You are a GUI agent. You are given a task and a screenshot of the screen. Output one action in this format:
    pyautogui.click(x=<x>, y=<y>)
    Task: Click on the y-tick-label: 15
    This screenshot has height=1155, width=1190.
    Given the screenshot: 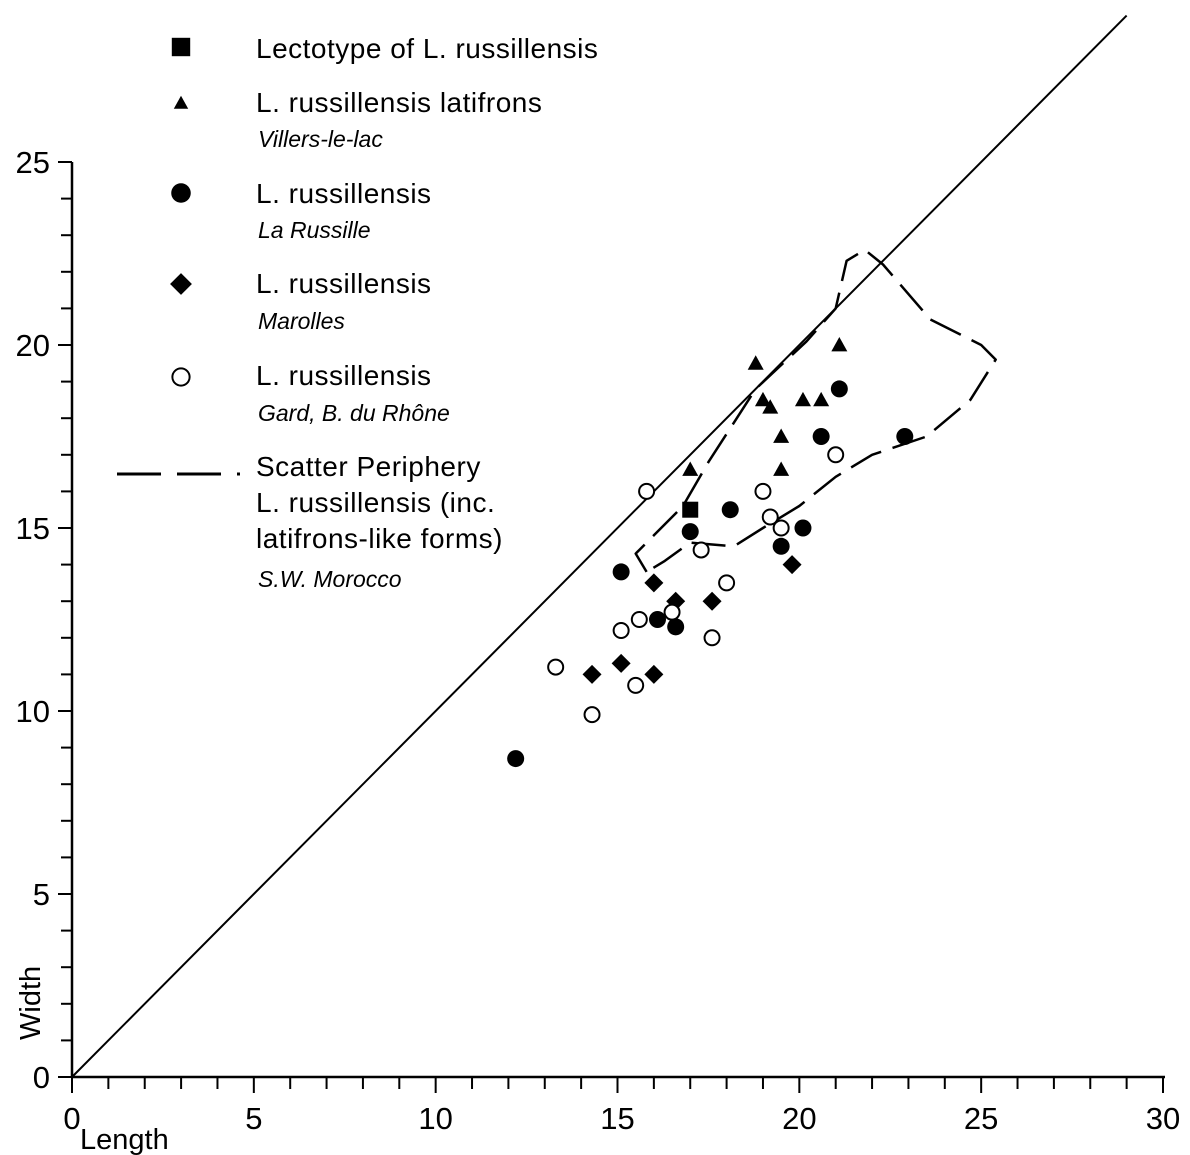 What is the action you would take?
    pyautogui.click(x=33, y=528)
    